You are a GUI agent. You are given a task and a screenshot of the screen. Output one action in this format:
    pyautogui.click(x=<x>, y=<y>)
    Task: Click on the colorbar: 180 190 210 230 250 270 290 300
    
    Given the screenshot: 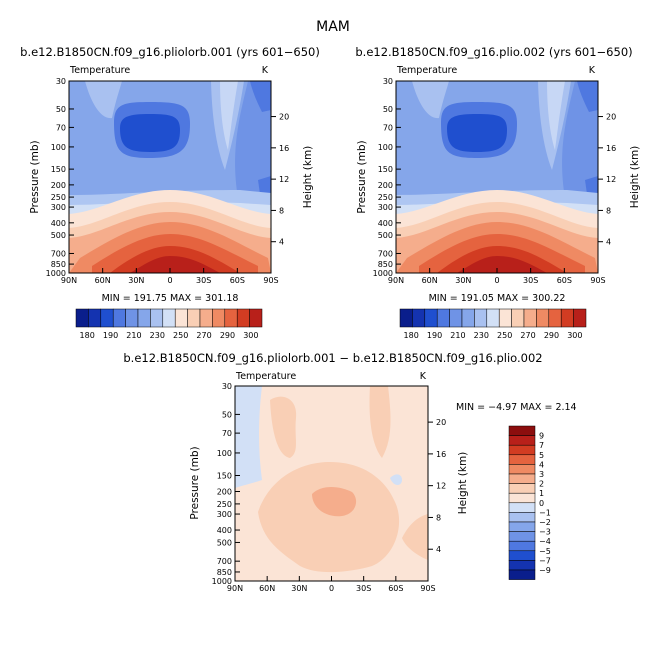 What is the action you would take?
    pyautogui.click(x=169, y=324)
    